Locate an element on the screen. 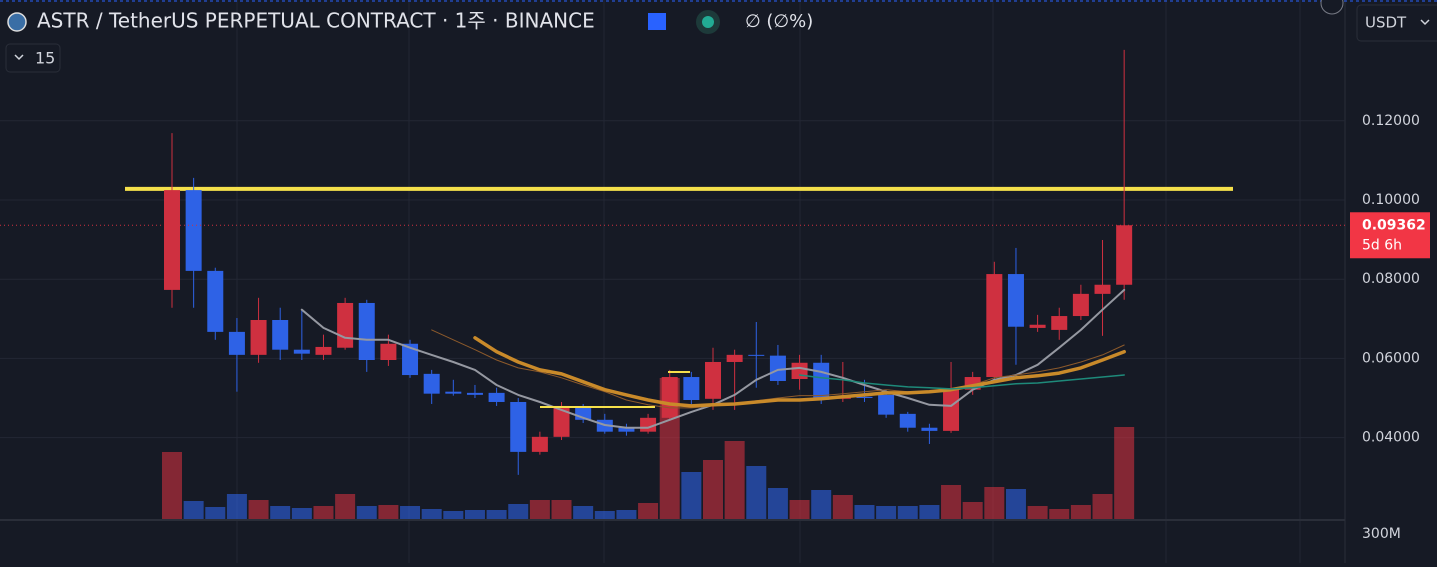 Image resolution: width=1437 pixels, height=567 pixels. indicator-count: 15 is located at coordinates (45, 58).